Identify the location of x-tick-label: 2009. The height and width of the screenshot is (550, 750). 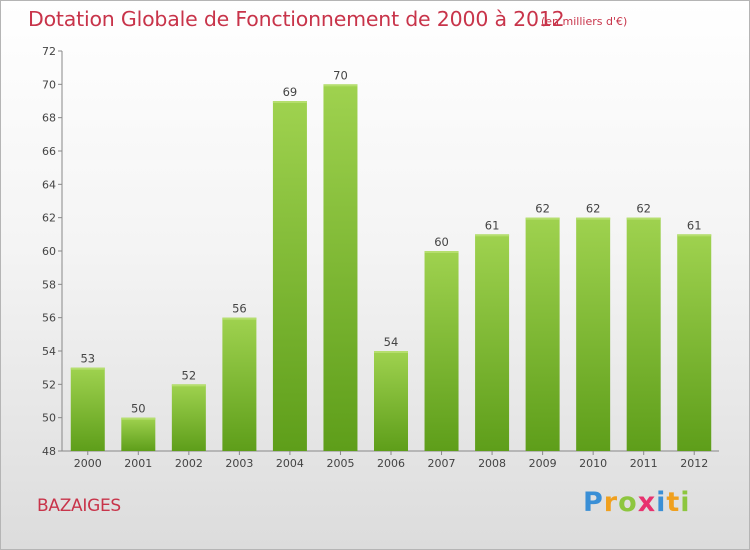
(543, 463).